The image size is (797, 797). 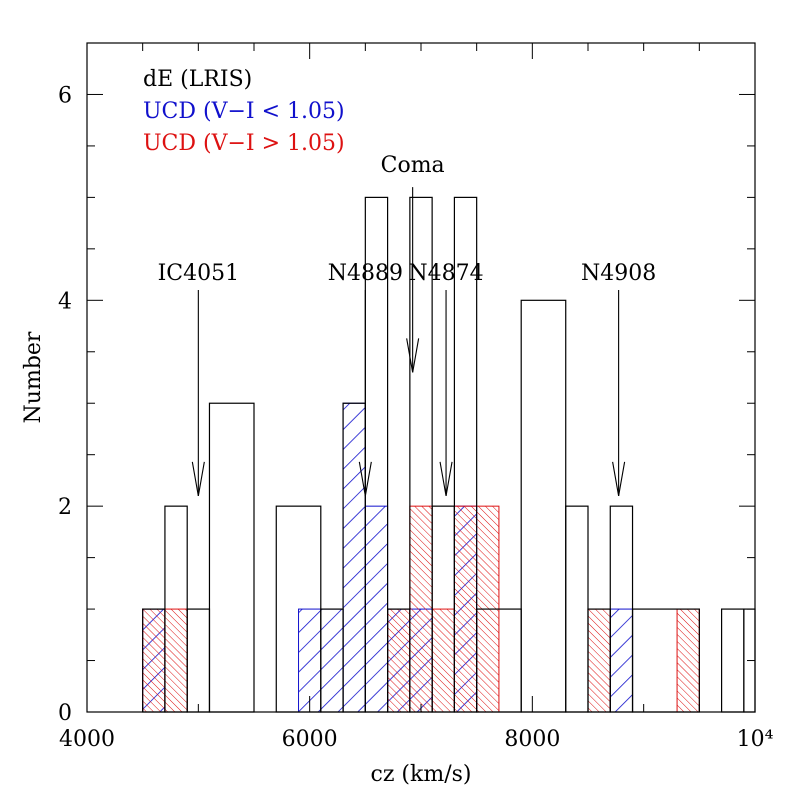 I want to click on legend-entry-2: UCD (V−I > 1.05), so click(x=244, y=143).